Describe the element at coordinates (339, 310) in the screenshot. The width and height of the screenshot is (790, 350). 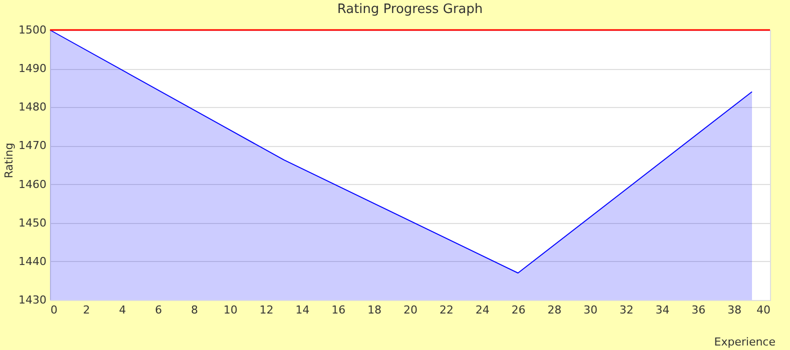
I see `x-tick-label: 16` at that location.